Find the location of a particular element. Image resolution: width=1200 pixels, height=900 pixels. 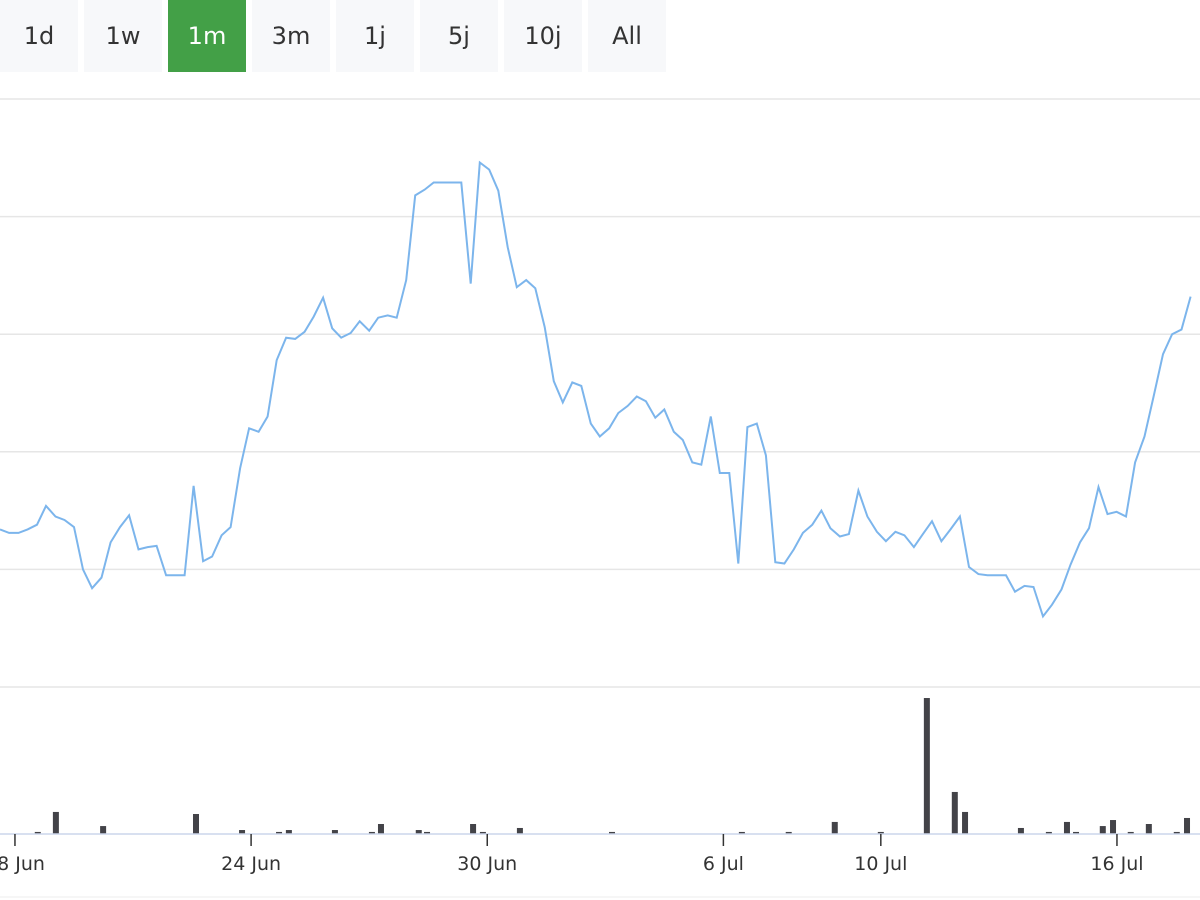

x-tick-label: 16 Jul is located at coordinates (1116, 864).